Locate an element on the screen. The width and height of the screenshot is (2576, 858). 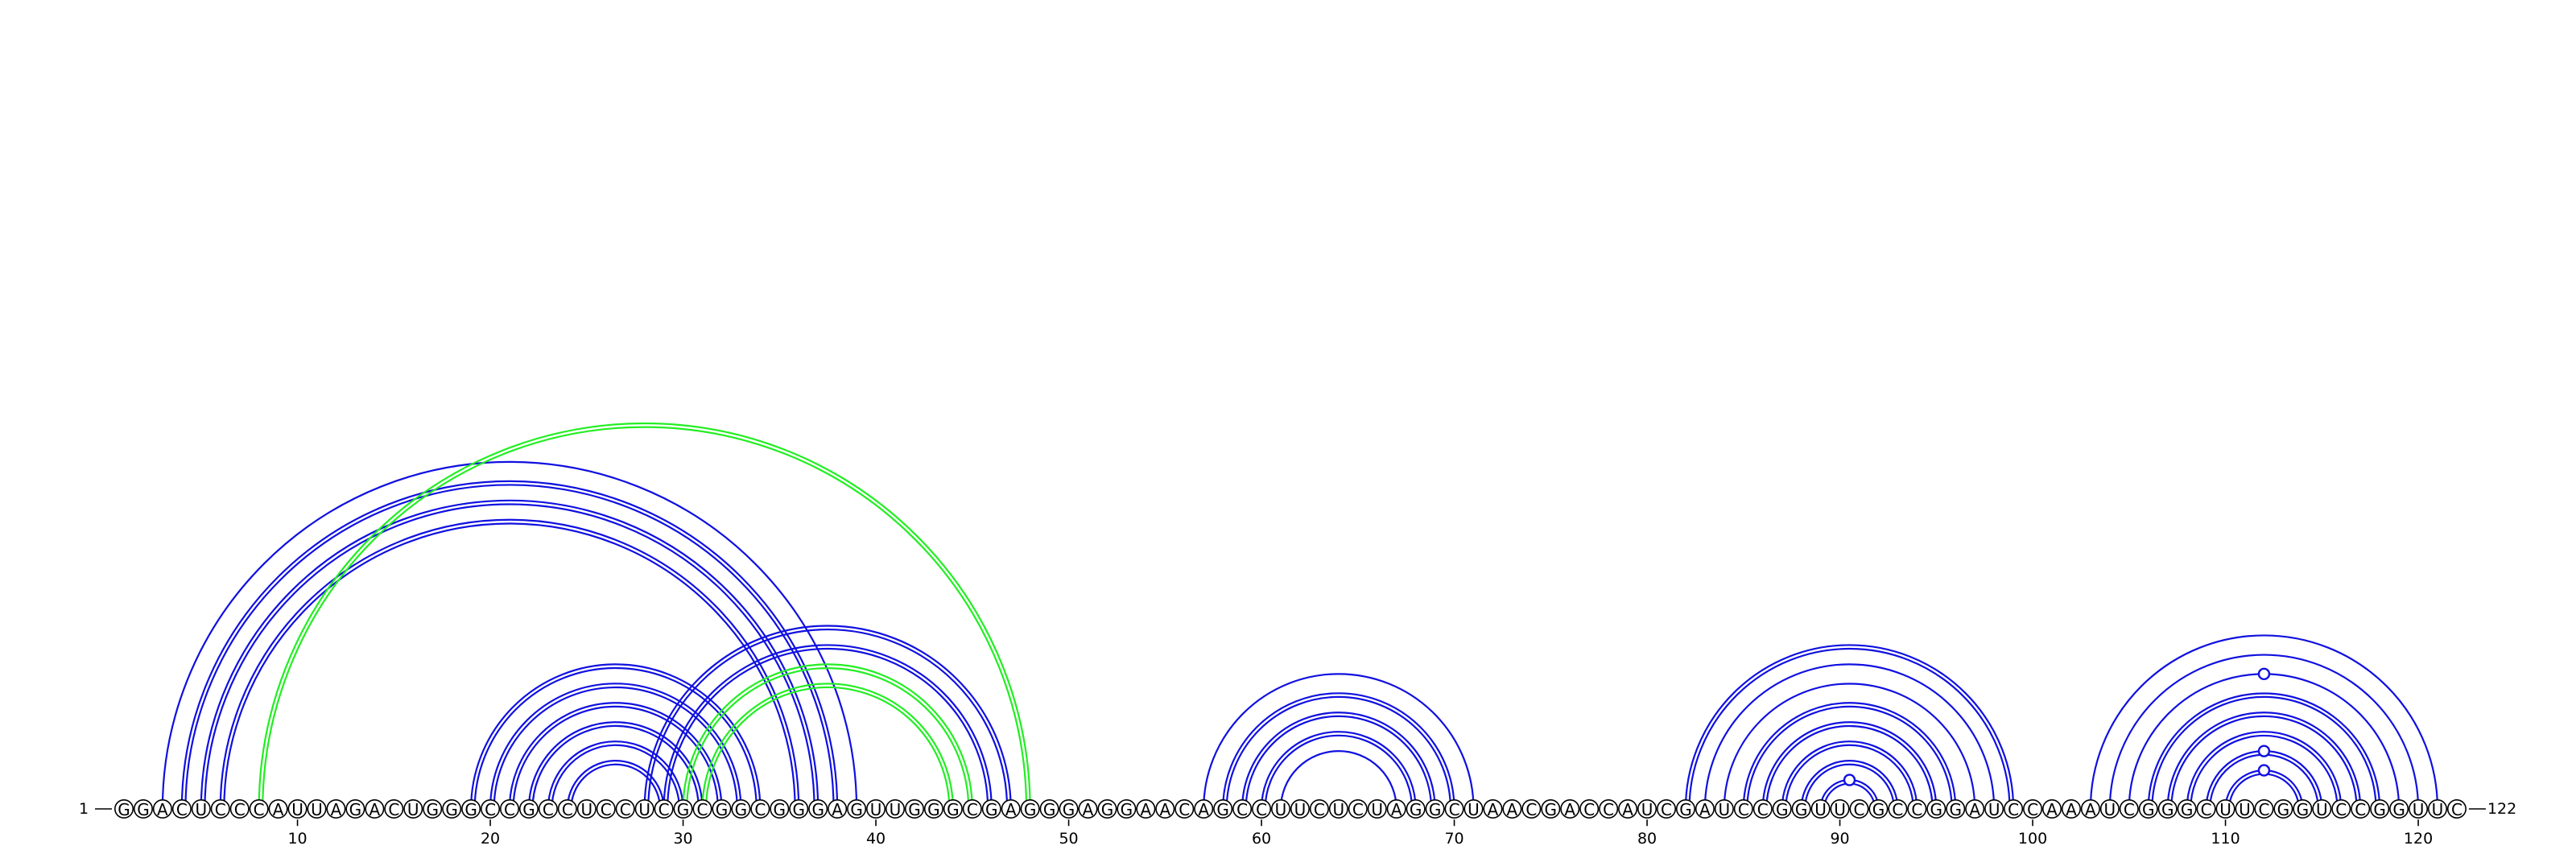
start-position-label: 1 is located at coordinates (84, 809).